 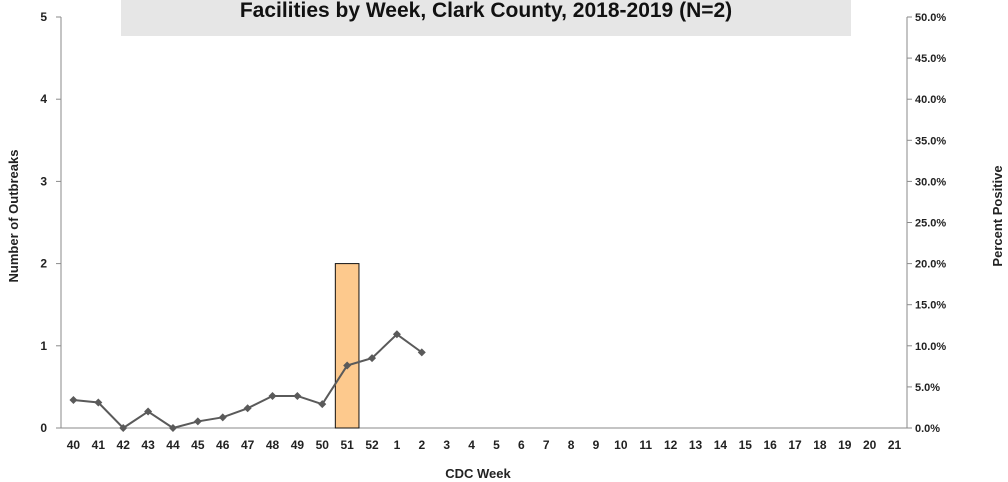 What do you see at coordinates (930, 141) in the screenshot?
I see `y2-tick-label: 35.0%` at bounding box center [930, 141].